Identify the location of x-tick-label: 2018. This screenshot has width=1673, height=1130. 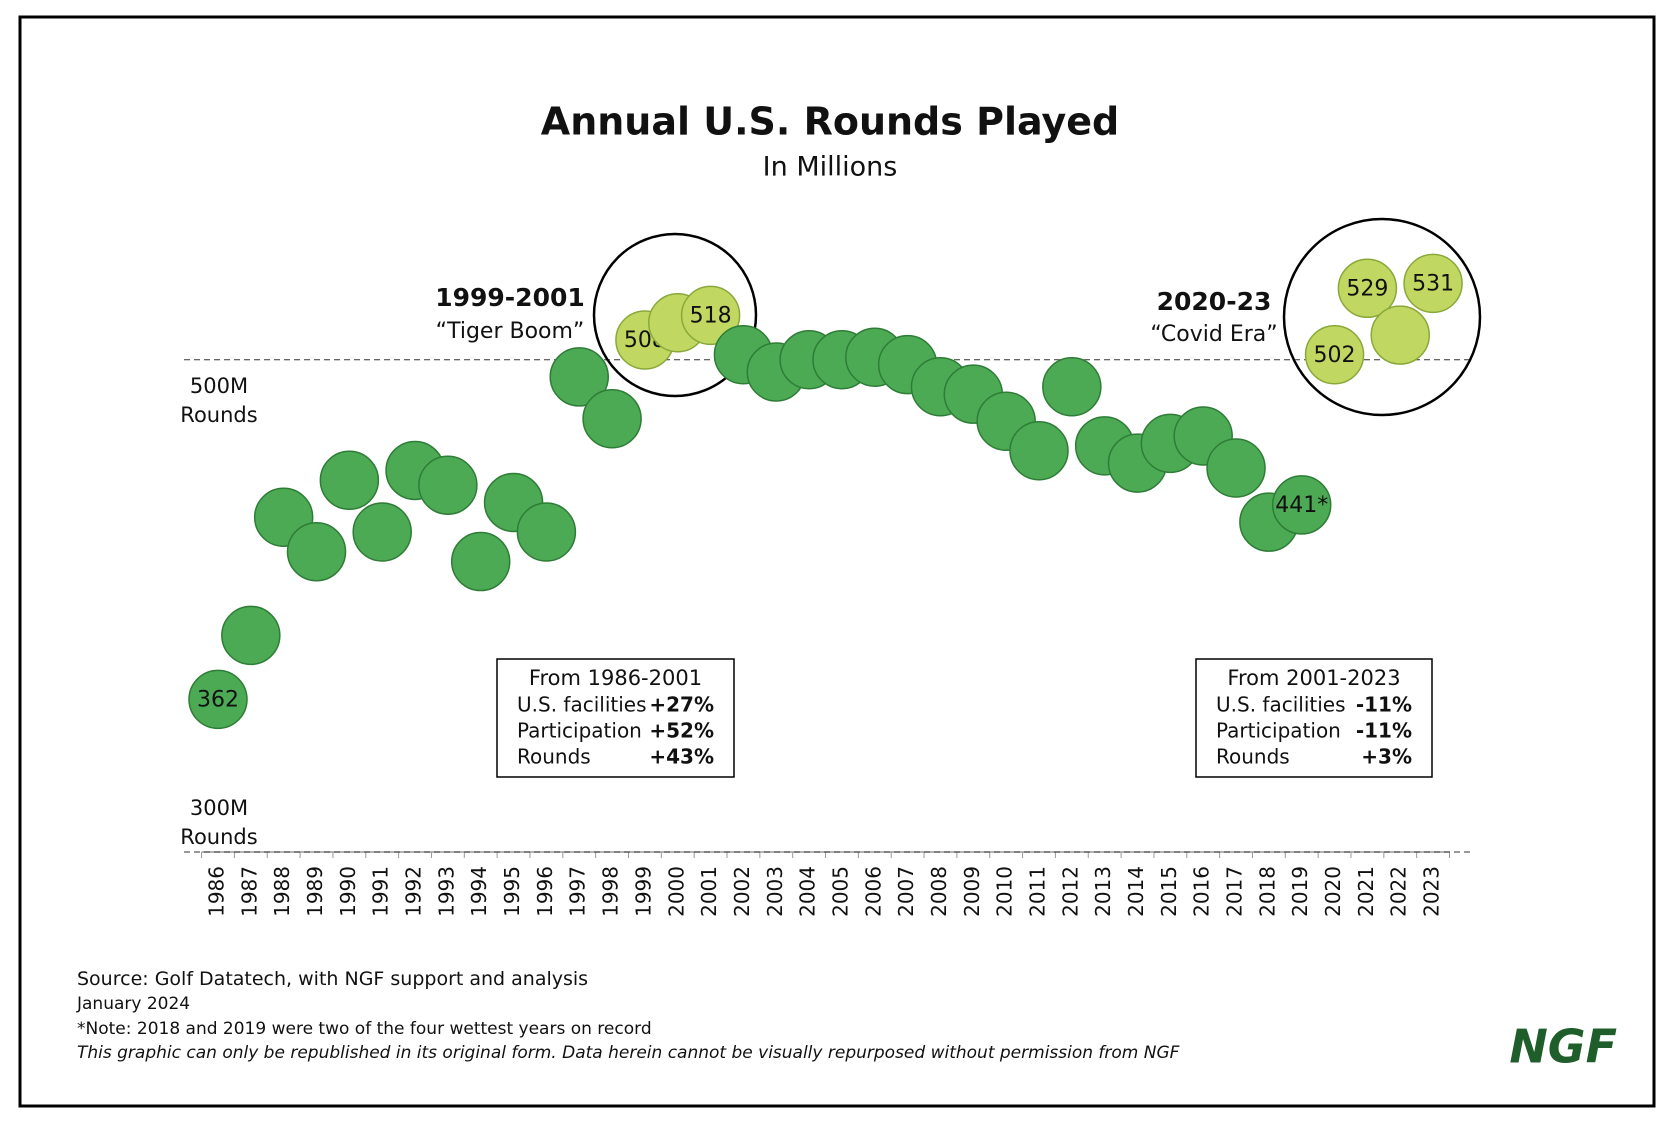
(1267, 891).